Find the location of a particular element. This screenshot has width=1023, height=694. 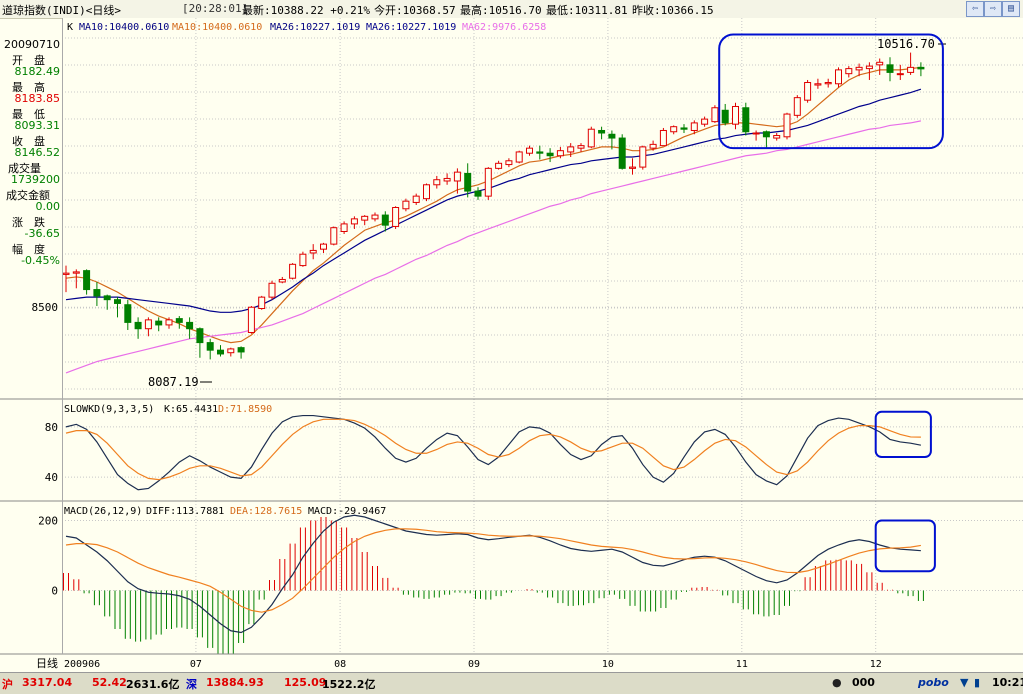

filter-icon: ▼ is located at coordinates (964, 682).